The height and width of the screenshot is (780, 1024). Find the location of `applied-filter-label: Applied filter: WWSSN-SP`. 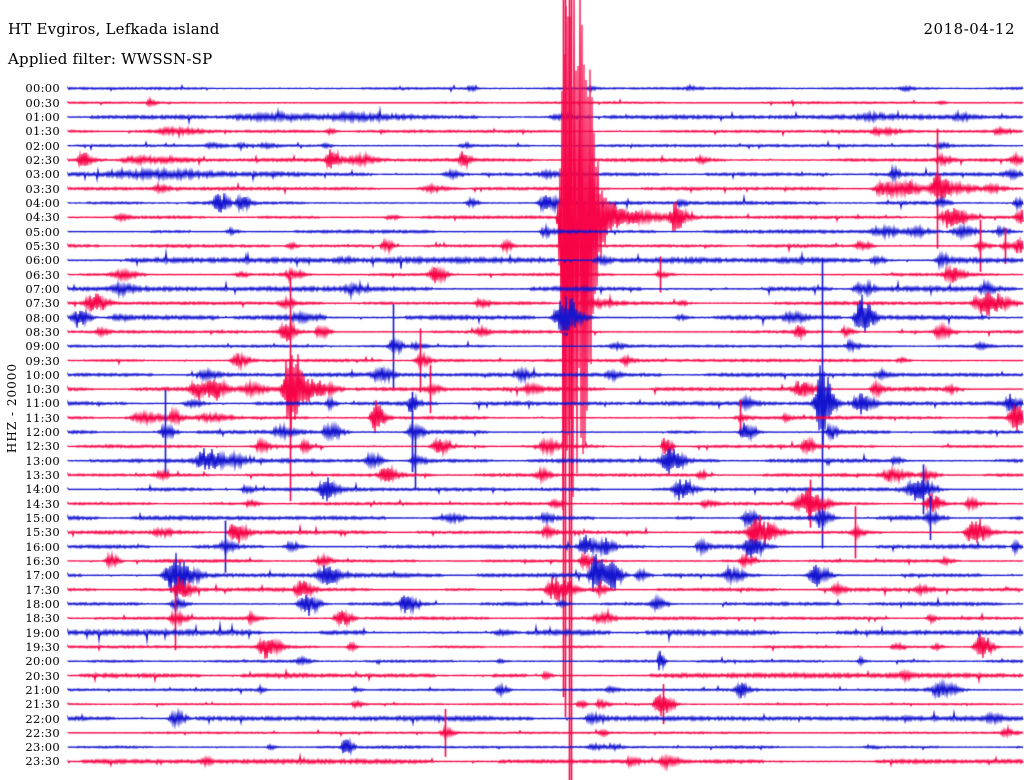

applied-filter-label: Applied filter: WWSSN-SP is located at coordinates (110, 59).